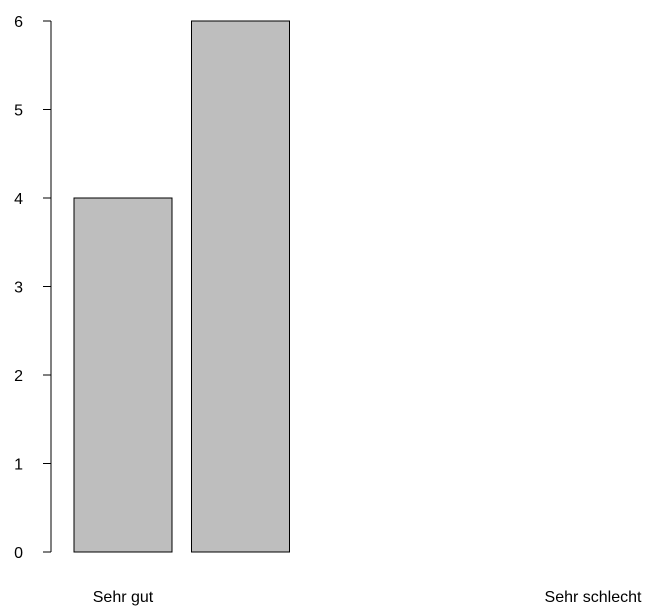 The height and width of the screenshot is (610, 662). Describe the element at coordinates (18, 465) in the screenshot. I see `y-tick-label: 1` at that location.